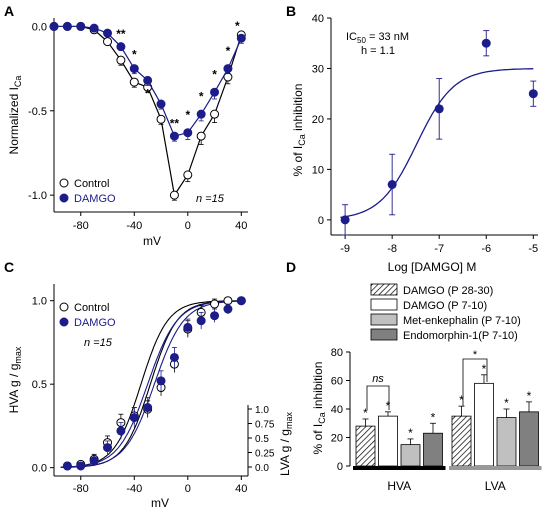 The height and width of the screenshot is (513, 546). I want to click on panel-a-legend-control-marker, so click(64, 183).